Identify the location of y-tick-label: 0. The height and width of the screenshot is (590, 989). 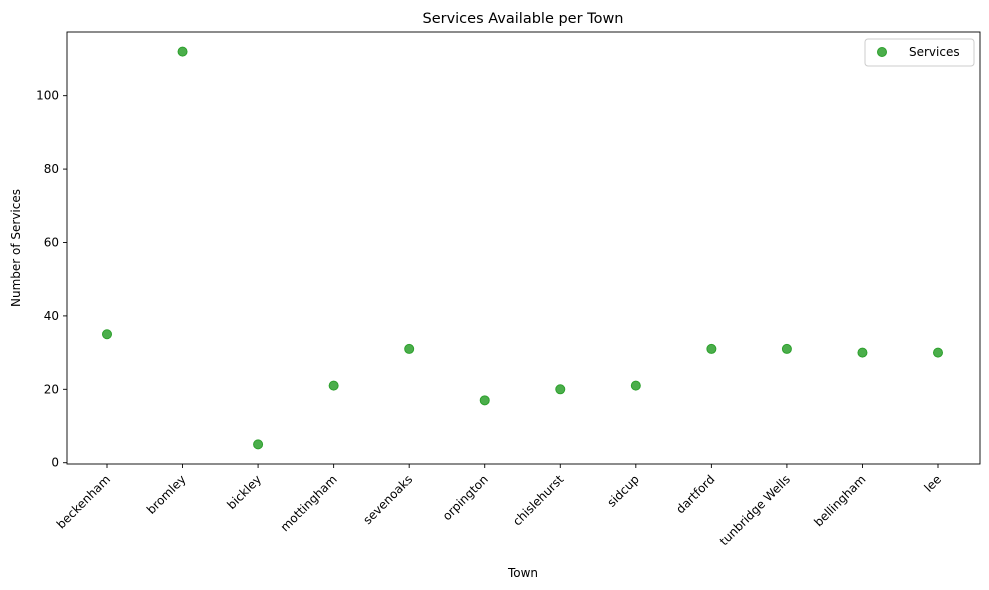
(55, 463).